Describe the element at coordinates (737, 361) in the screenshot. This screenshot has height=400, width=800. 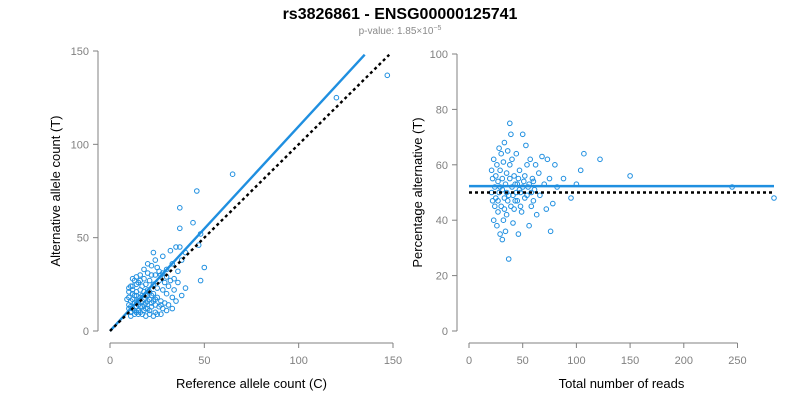
I see `x-tick-label: 250` at that location.